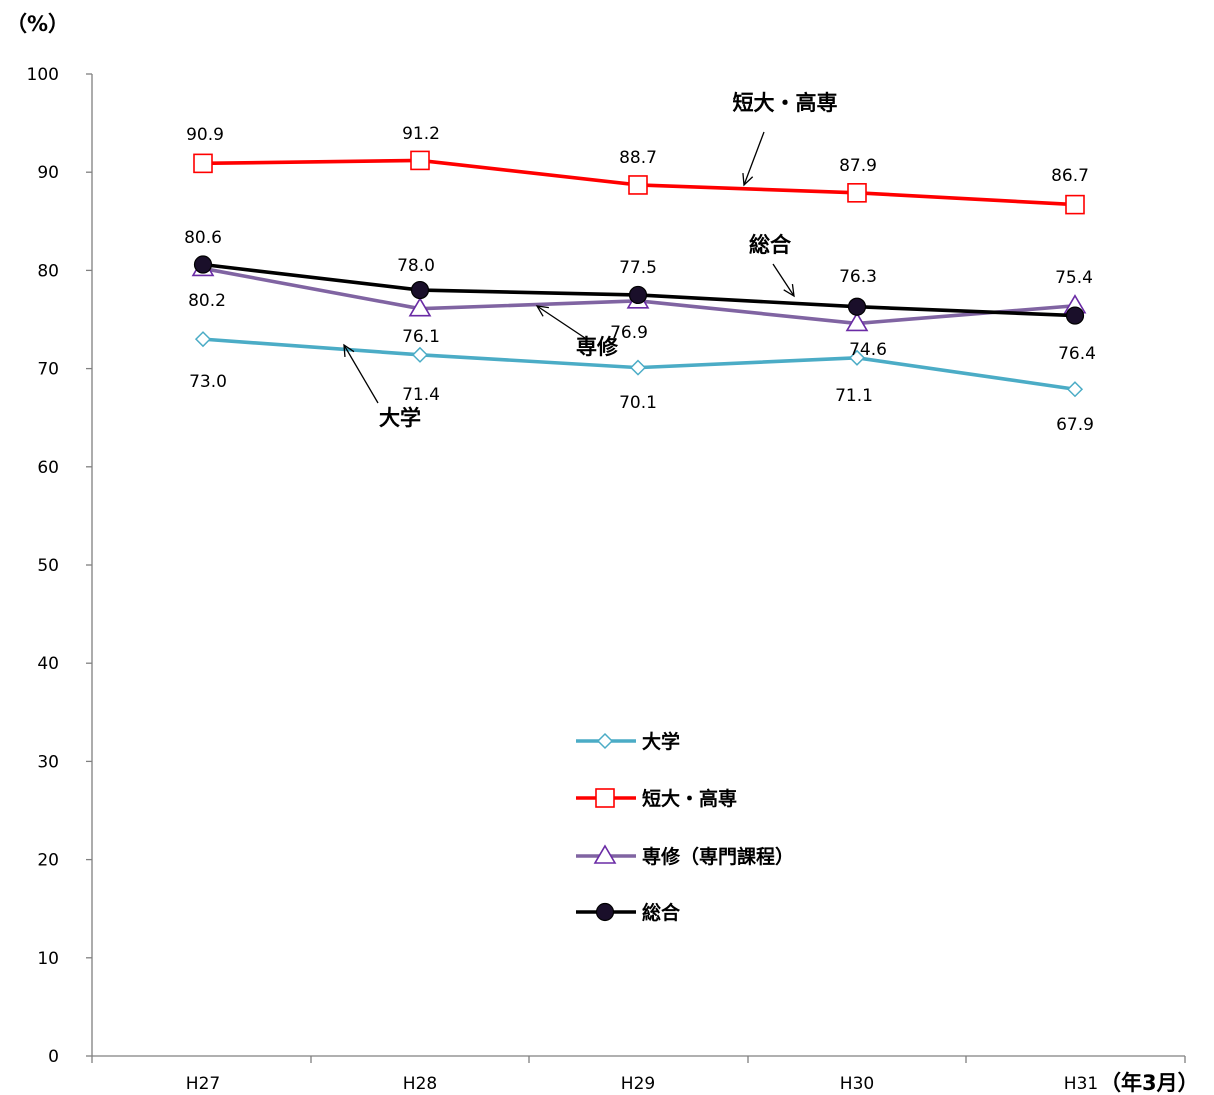 This screenshot has width=1214, height=1095. Describe the element at coordinates (661, 912) in the screenshot. I see `legend-label: 総合` at that location.